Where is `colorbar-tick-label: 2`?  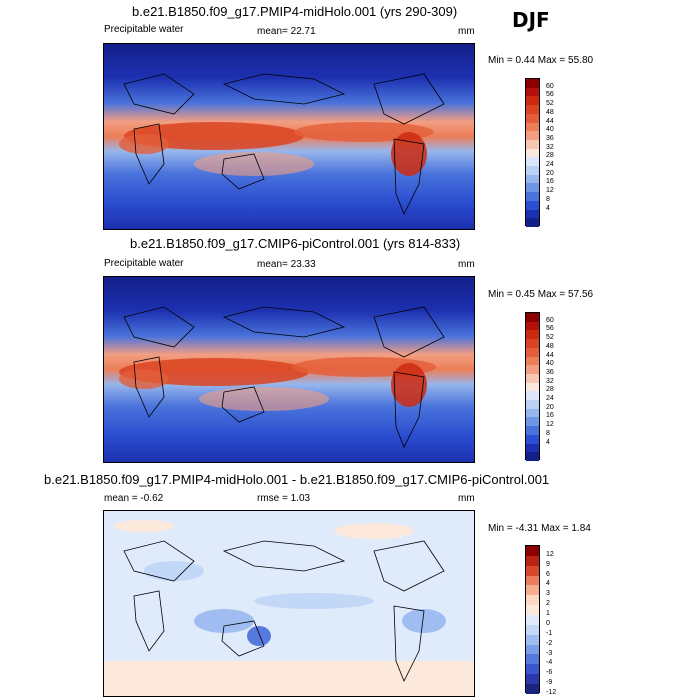
colorbar-tick-label: 2 is located at coordinates (548, 604).